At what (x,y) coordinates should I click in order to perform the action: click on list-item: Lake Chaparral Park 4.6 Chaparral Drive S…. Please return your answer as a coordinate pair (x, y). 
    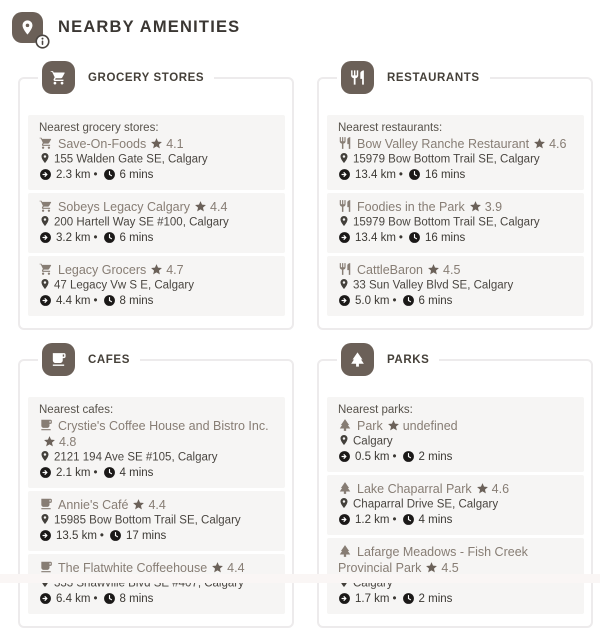
    Looking at the image, I should click on (455, 505).